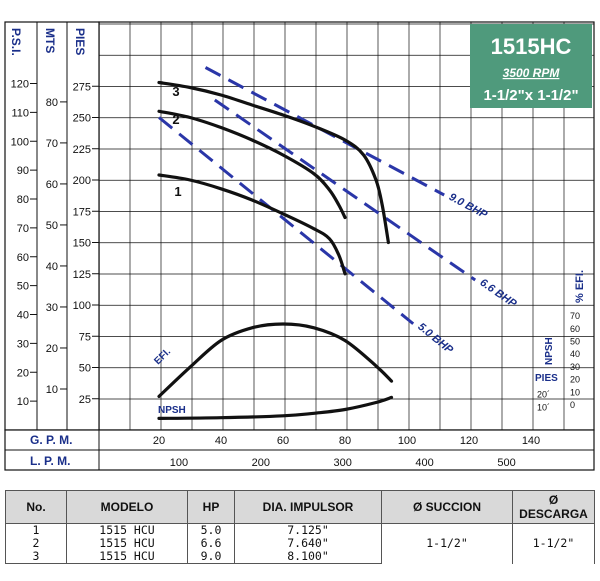 The width and height of the screenshot is (600, 581). What do you see at coordinates (549, 351) in the screenshot?
I see `npsh-axis-label: NPSH` at bounding box center [549, 351].